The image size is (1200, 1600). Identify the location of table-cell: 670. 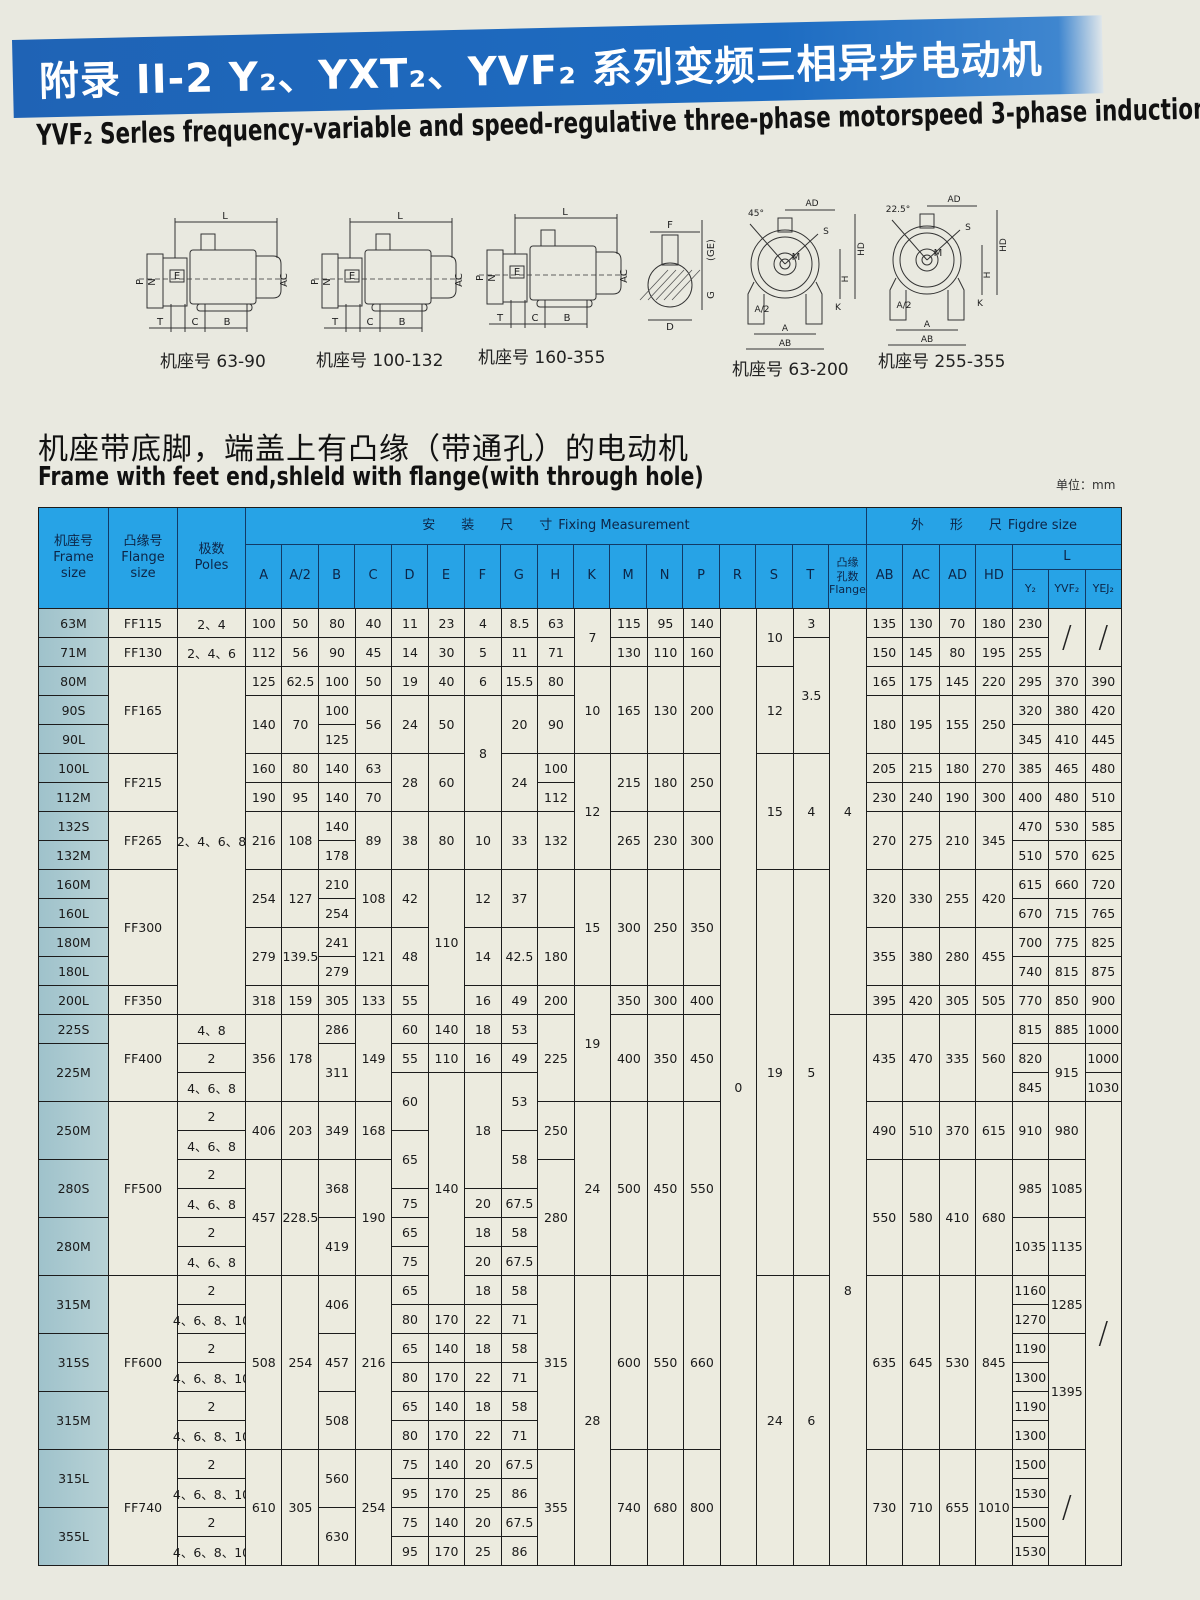
(1030, 913).